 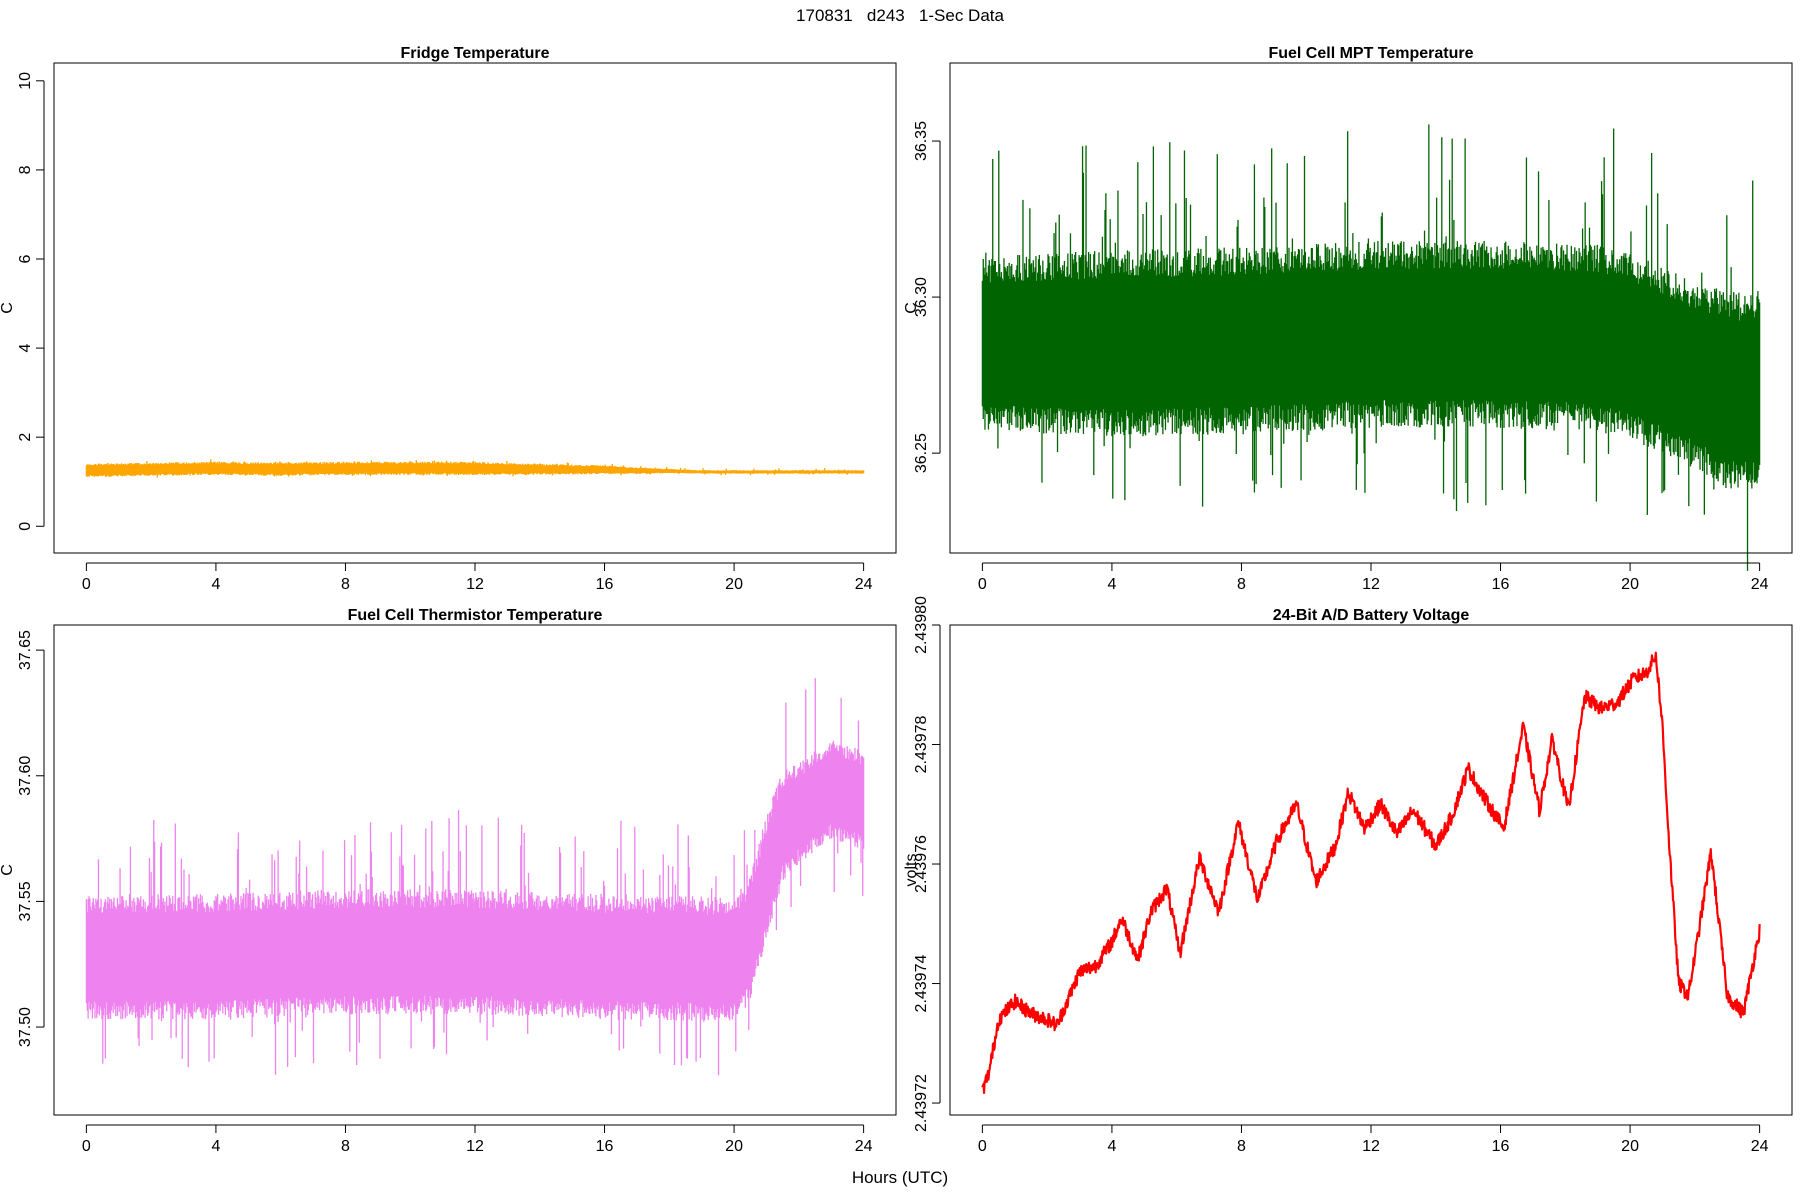 I want to click on y-tick-label: 0, so click(x=25, y=526).